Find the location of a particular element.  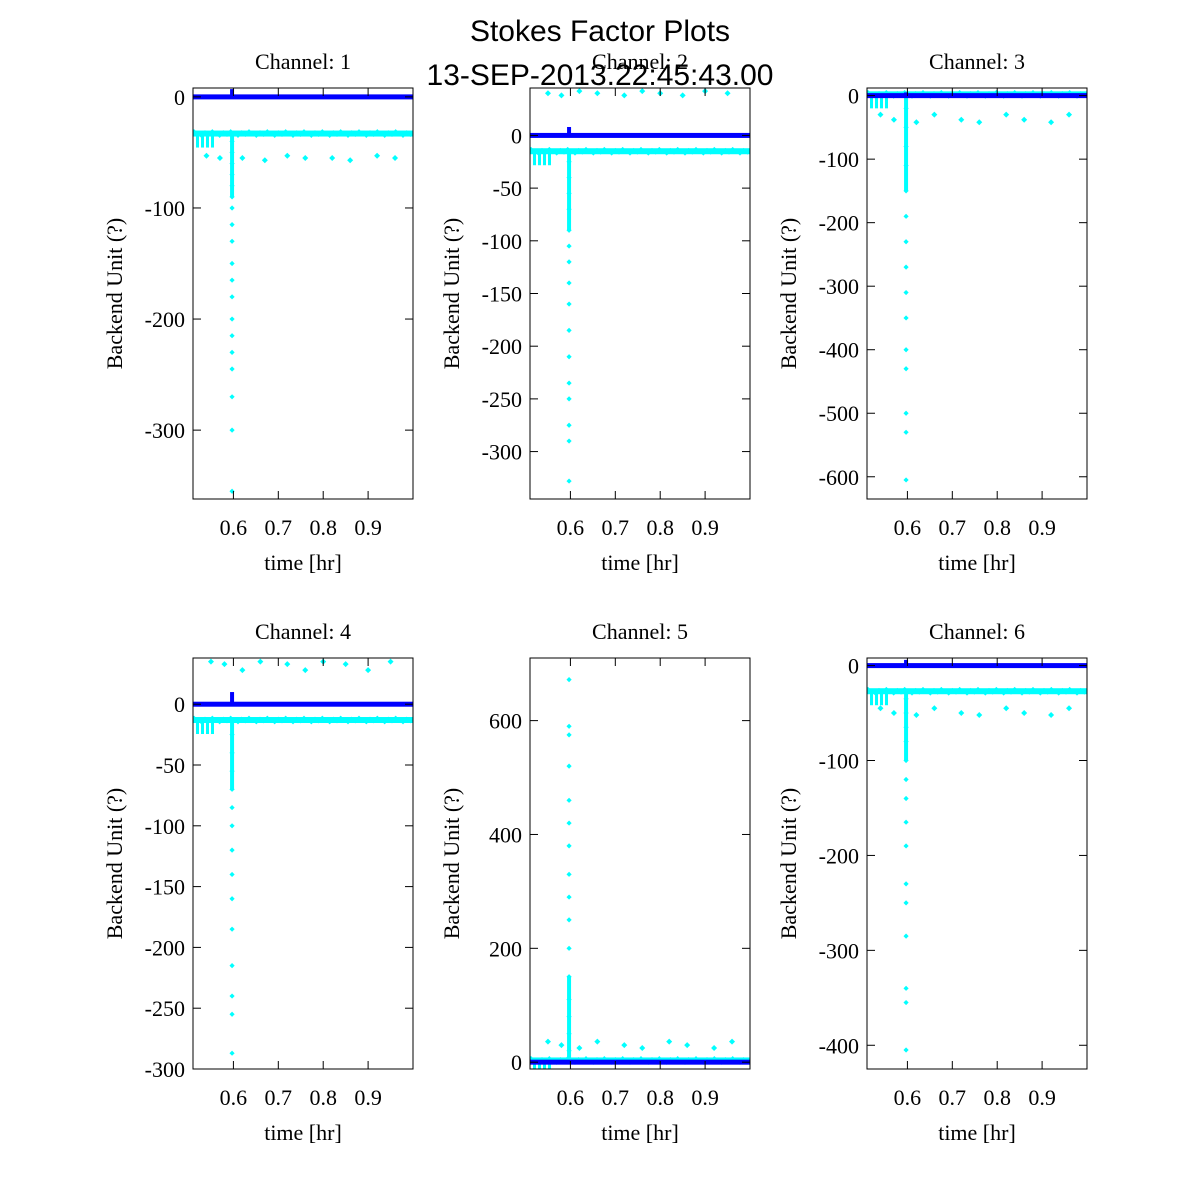

panel-title: Channel: 6 is located at coordinates (977, 631).